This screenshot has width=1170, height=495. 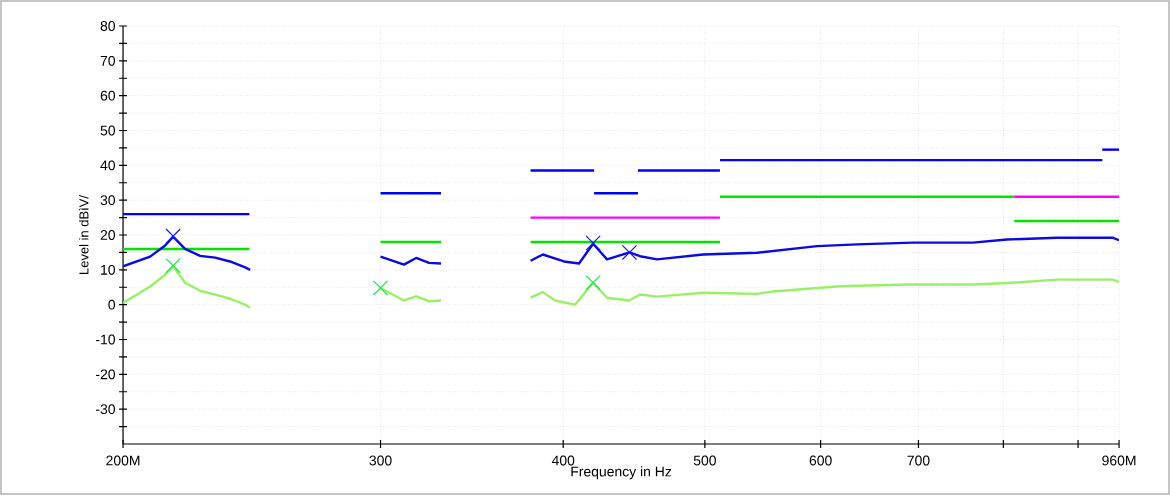 What do you see at coordinates (106, 339) in the screenshot?
I see `y-tick-label: -10` at bounding box center [106, 339].